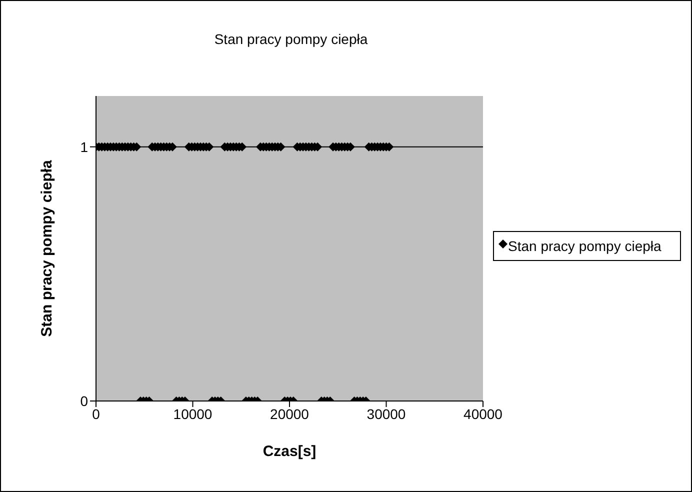  Describe the element at coordinates (289, 451) in the screenshot. I see `x-axis-title: Czas[s]` at that location.